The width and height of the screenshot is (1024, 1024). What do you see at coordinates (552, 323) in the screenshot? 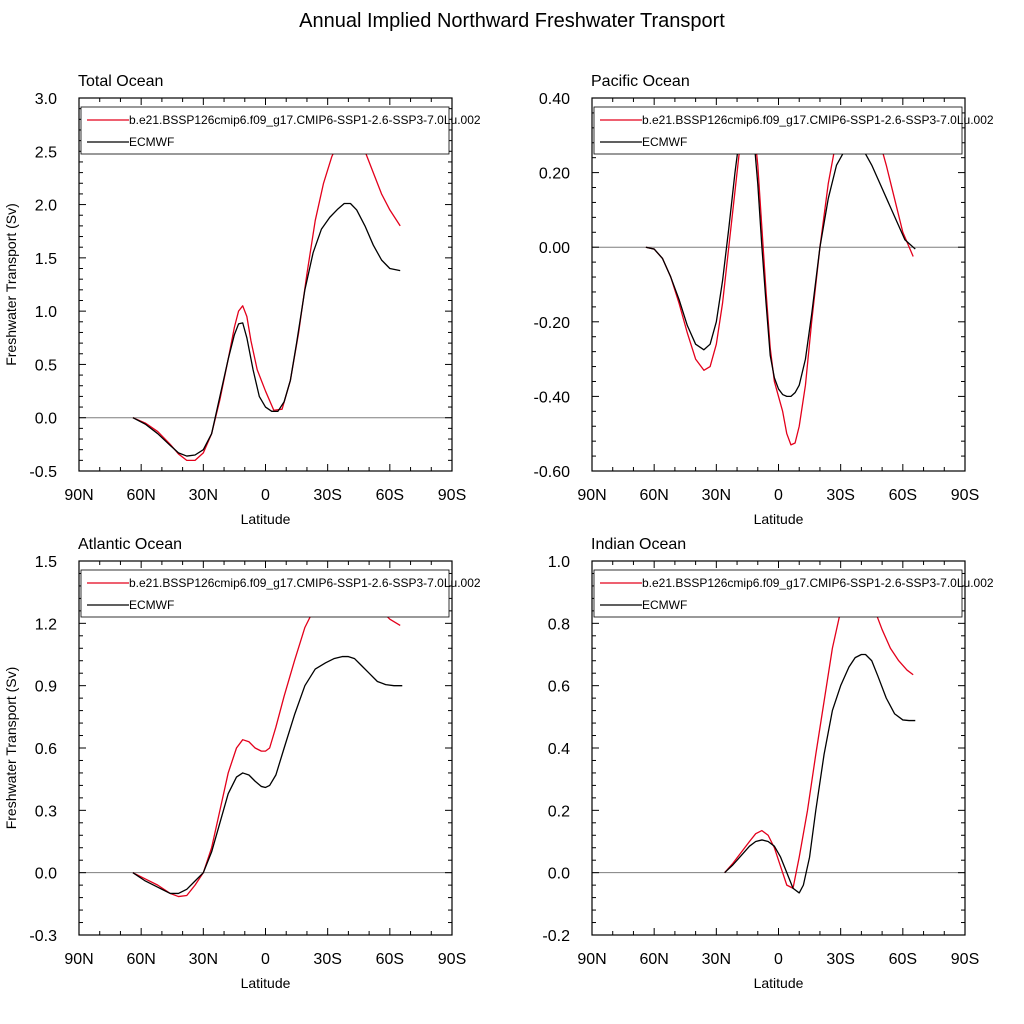
I see `y-tick-label: -0.20` at bounding box center [552, 323].